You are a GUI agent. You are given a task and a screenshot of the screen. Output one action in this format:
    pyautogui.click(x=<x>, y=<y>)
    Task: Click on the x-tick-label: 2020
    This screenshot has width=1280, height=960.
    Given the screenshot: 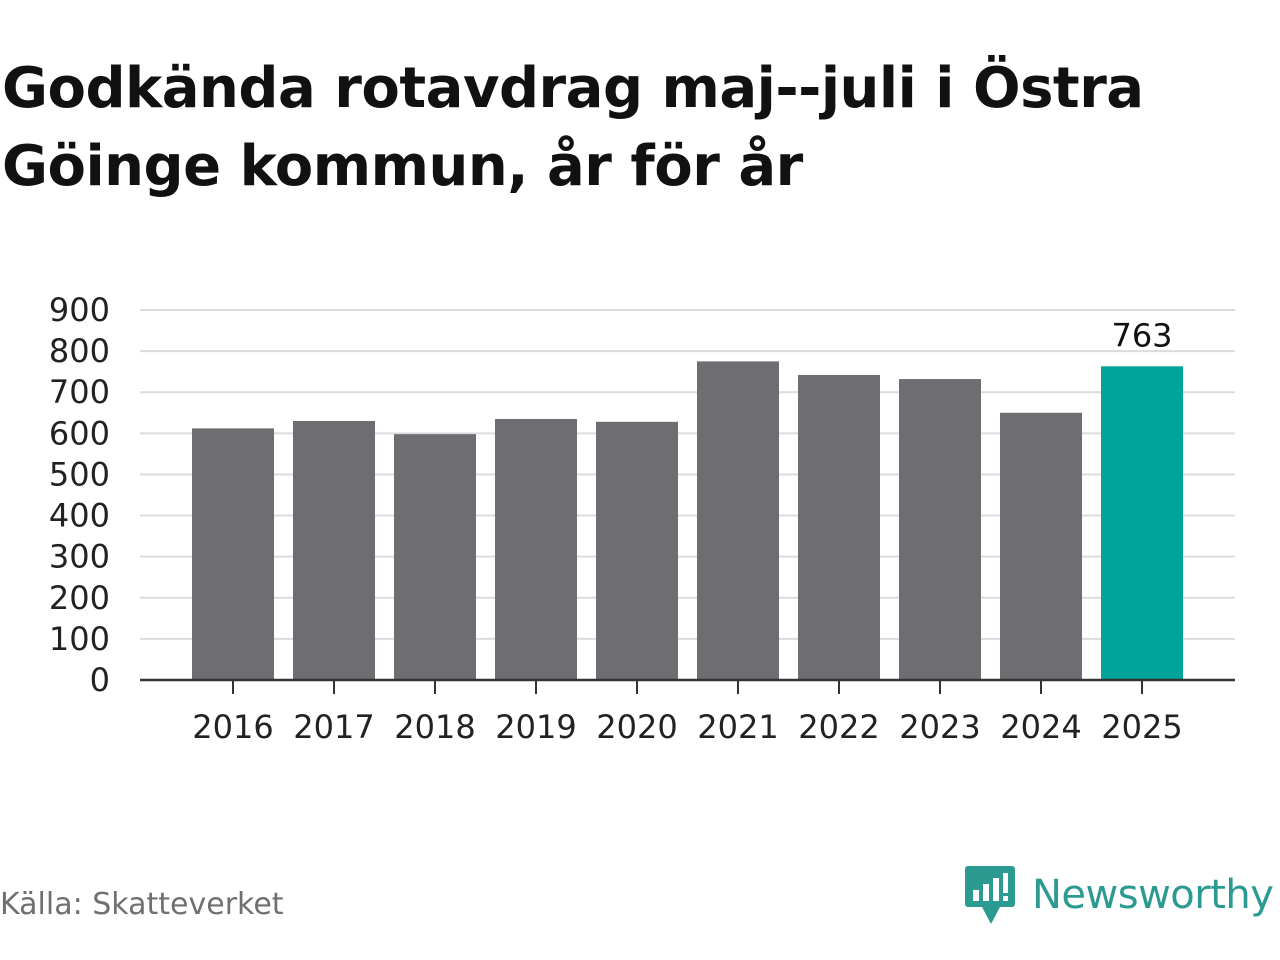 What is the action you would take?
    pyautogui.click(x=636, y=727)
    